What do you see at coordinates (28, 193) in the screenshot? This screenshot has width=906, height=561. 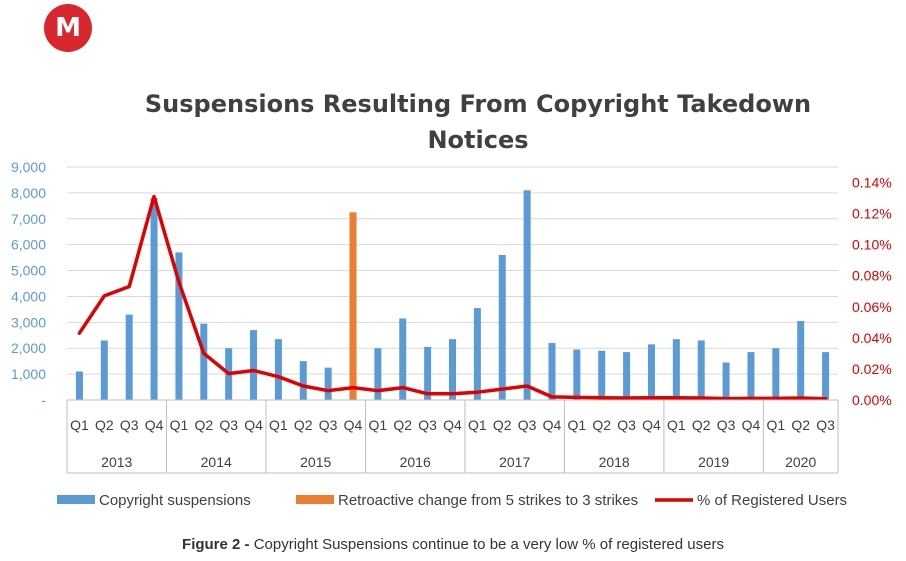 I see `y-left-tick-label: 8,000` at bounding box center [28, 193].